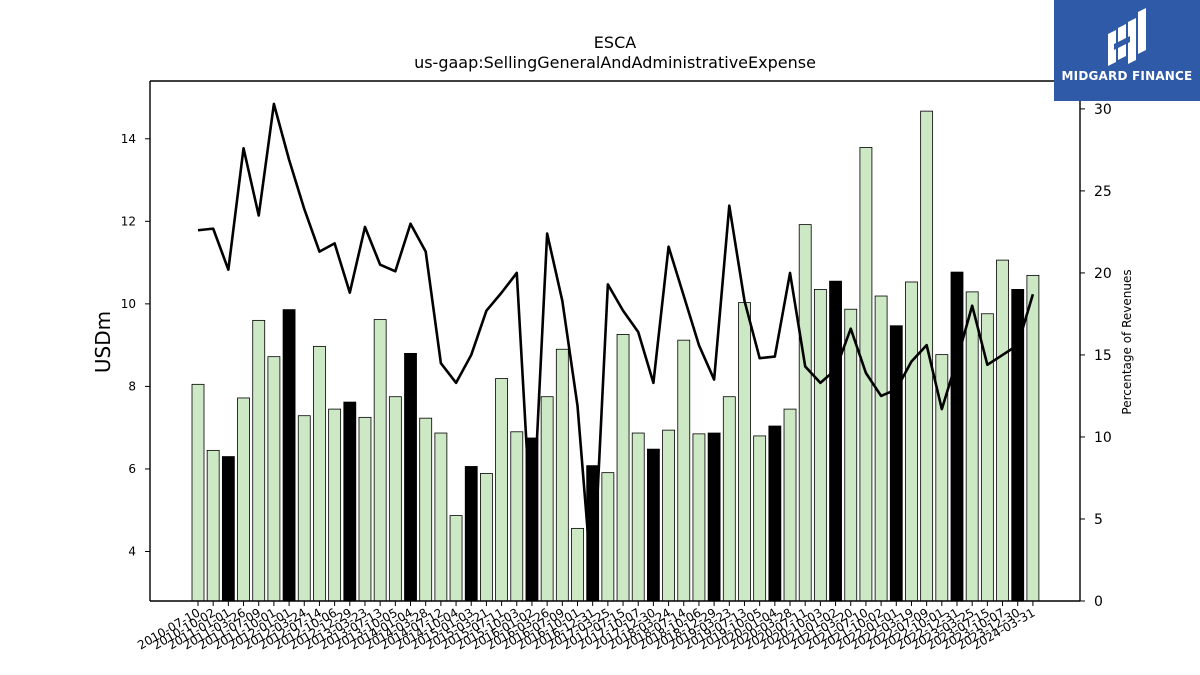 This screenshot has height=675, width=1200. I want to click on brand-logo: MIDGARD FINANCE, so click(1127, 50).